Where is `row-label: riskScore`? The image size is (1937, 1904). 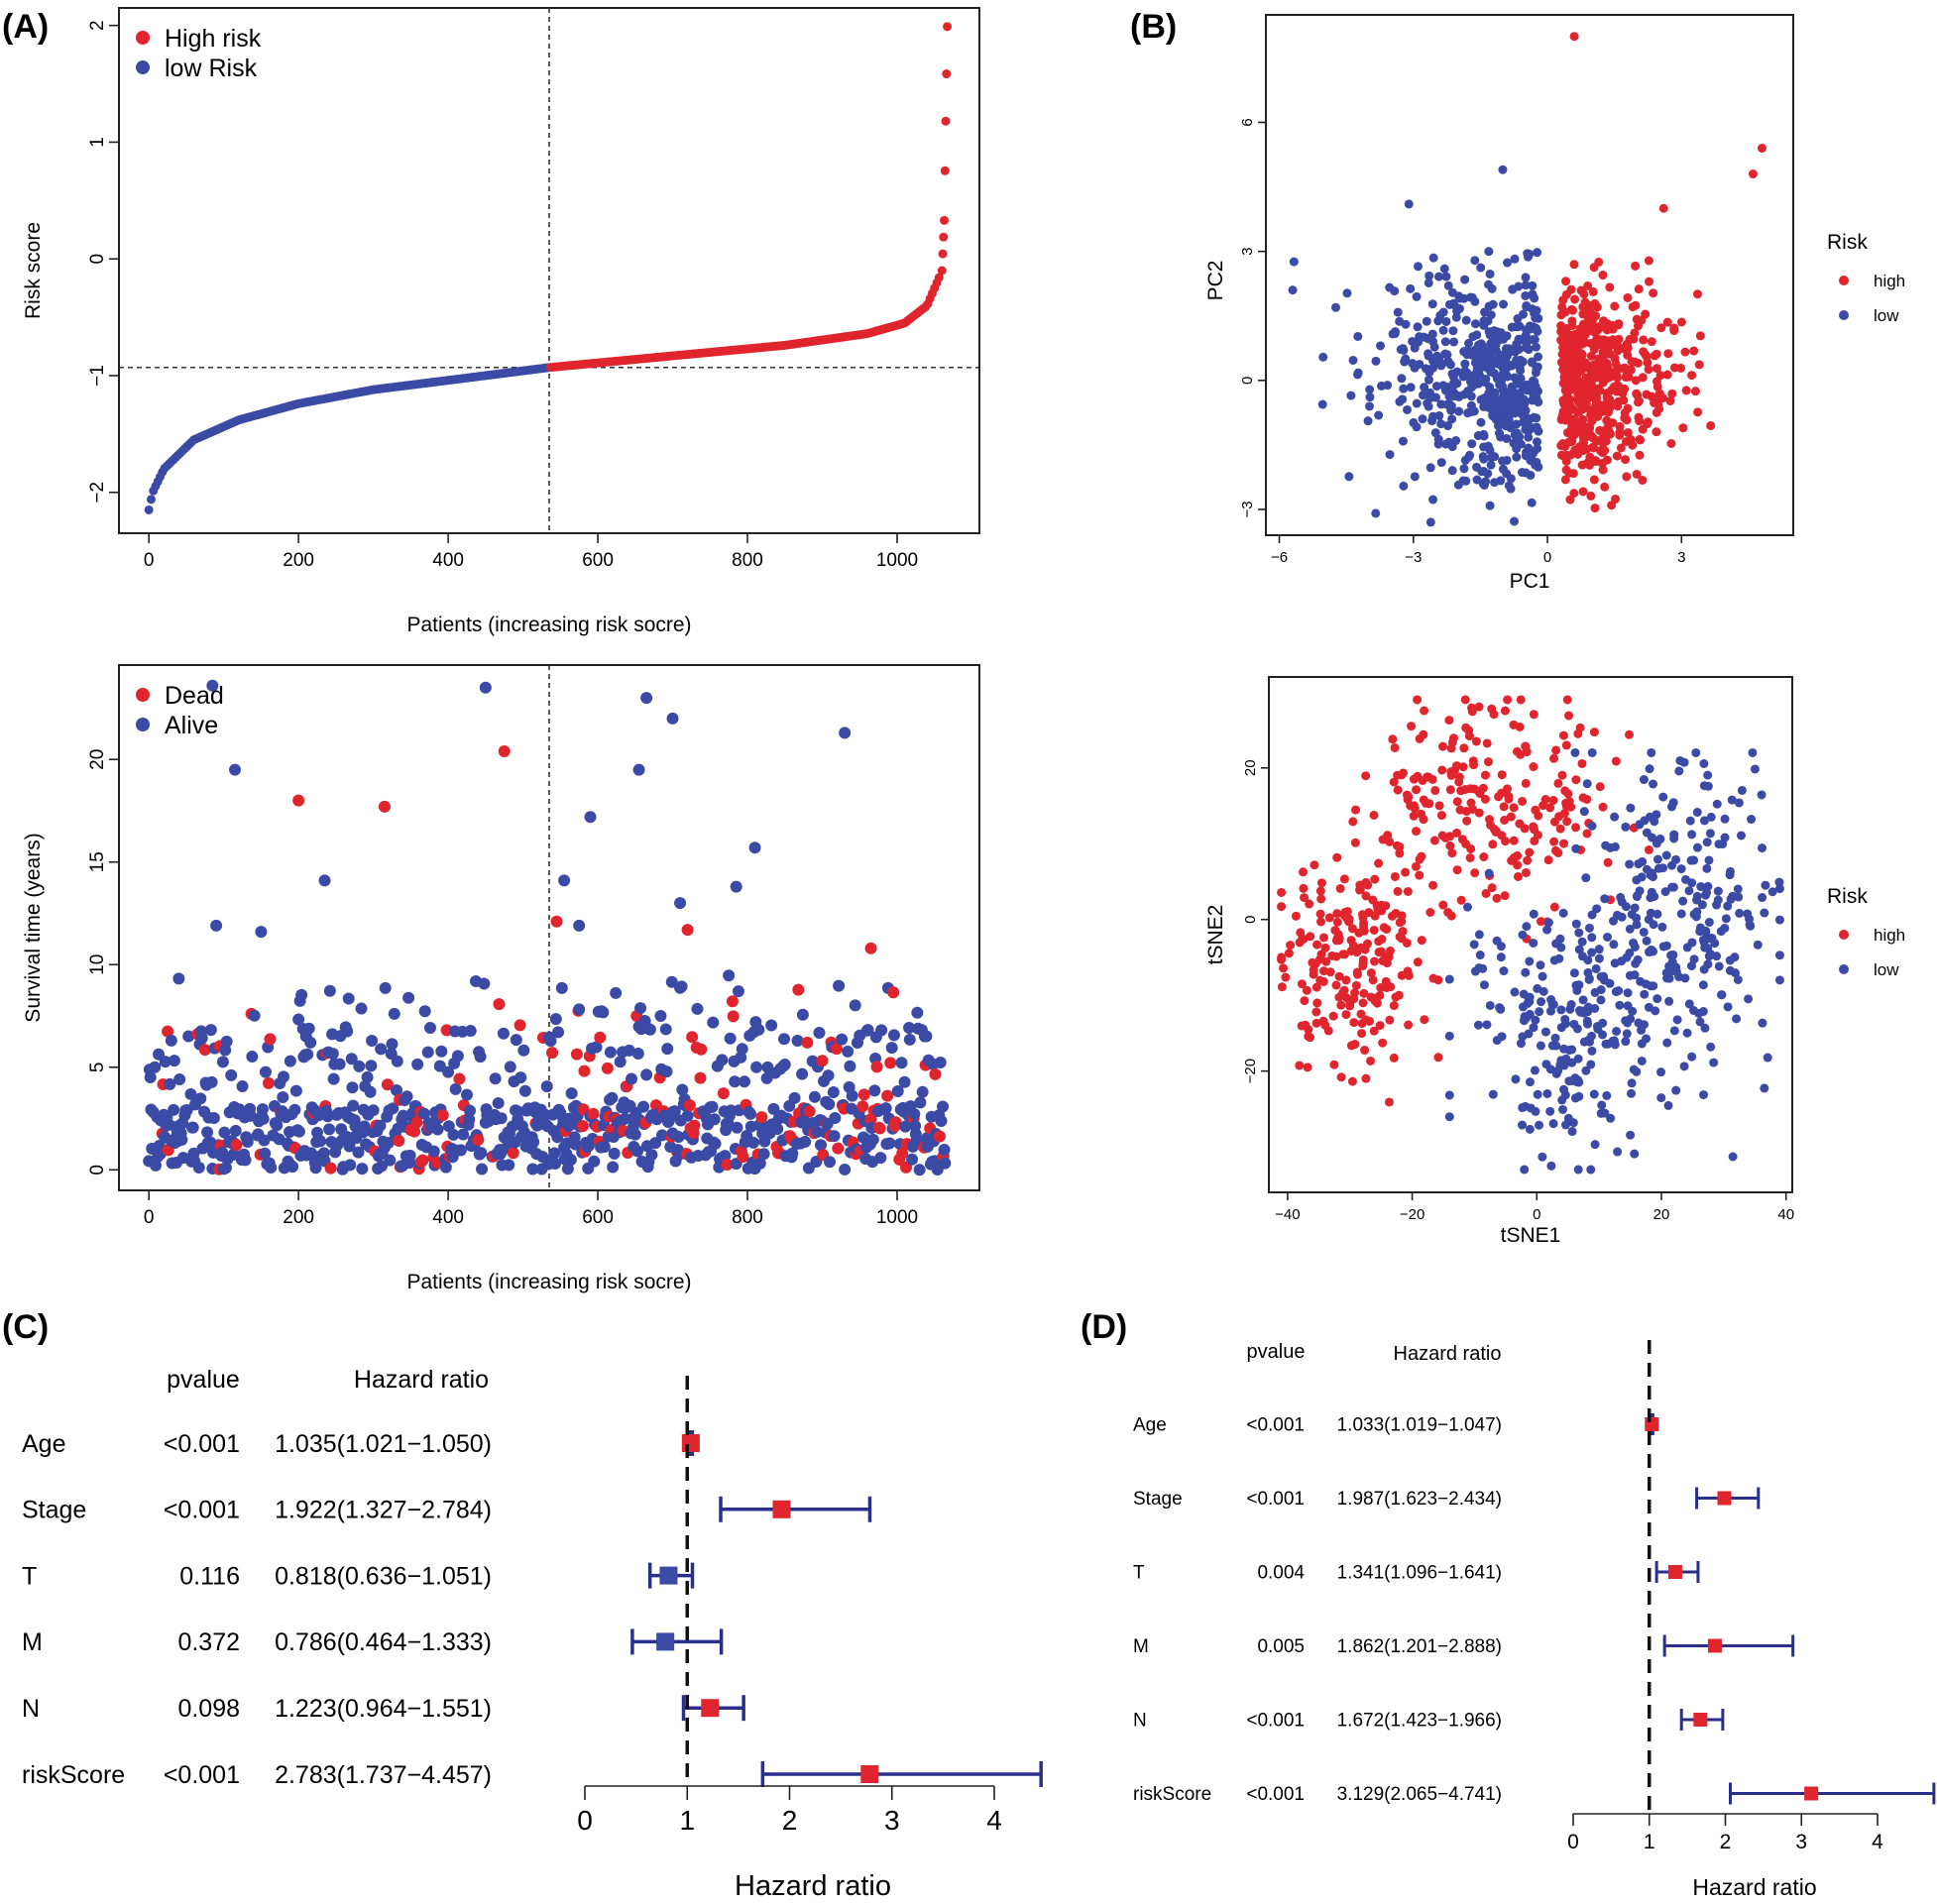 row-label: riskScore is located at coordinates (73, 1775).